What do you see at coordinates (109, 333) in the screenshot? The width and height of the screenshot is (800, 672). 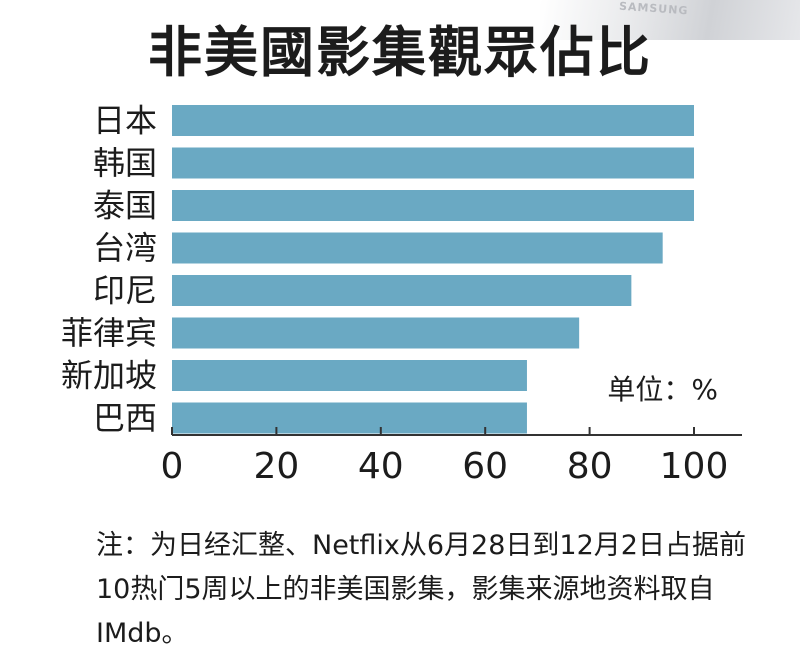 I see `category-label: 菲律宾` at bounding box center [109, 333].